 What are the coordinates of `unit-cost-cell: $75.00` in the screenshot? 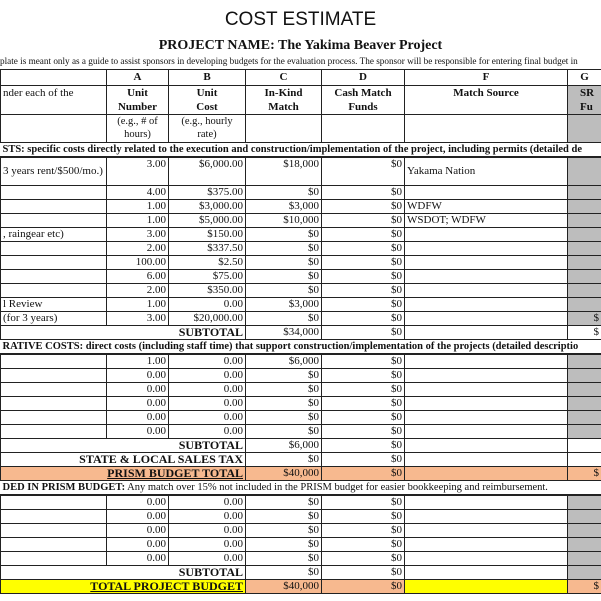 It's located at (207, 276).